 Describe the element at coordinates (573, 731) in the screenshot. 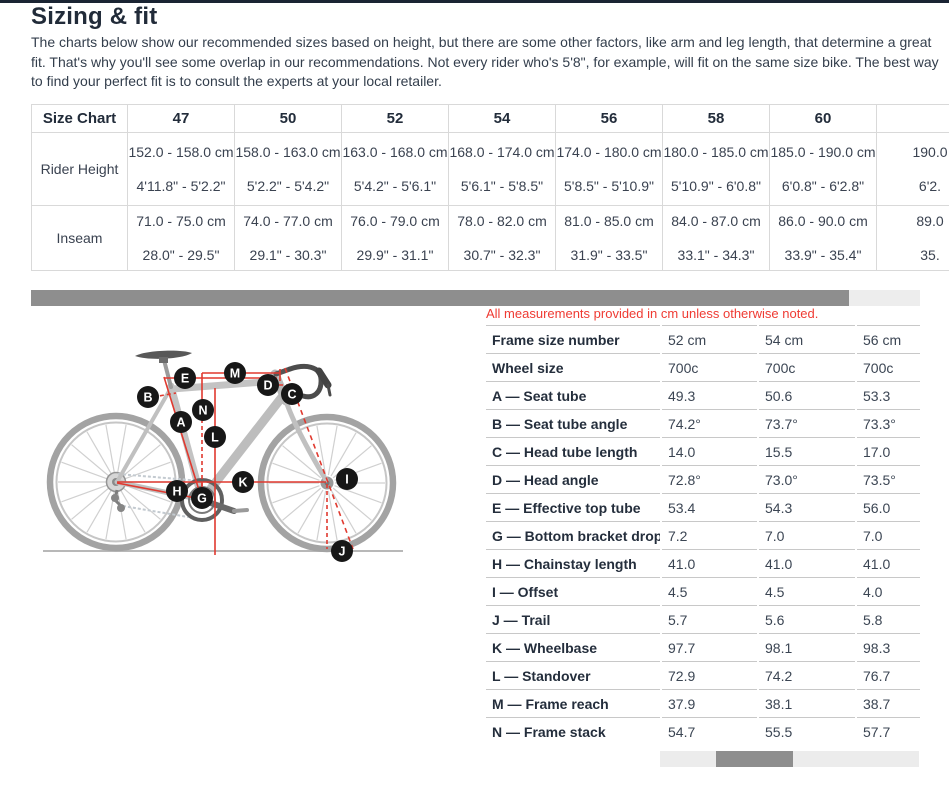

I see `geometry-row-label: N — Frame stack` at that location.